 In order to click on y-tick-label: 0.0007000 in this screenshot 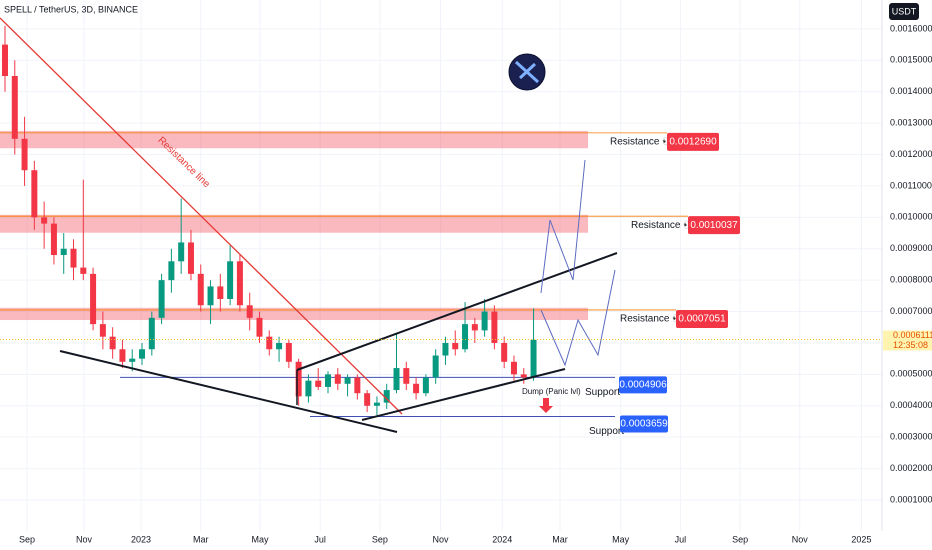, I will do `click(911, 311)`.